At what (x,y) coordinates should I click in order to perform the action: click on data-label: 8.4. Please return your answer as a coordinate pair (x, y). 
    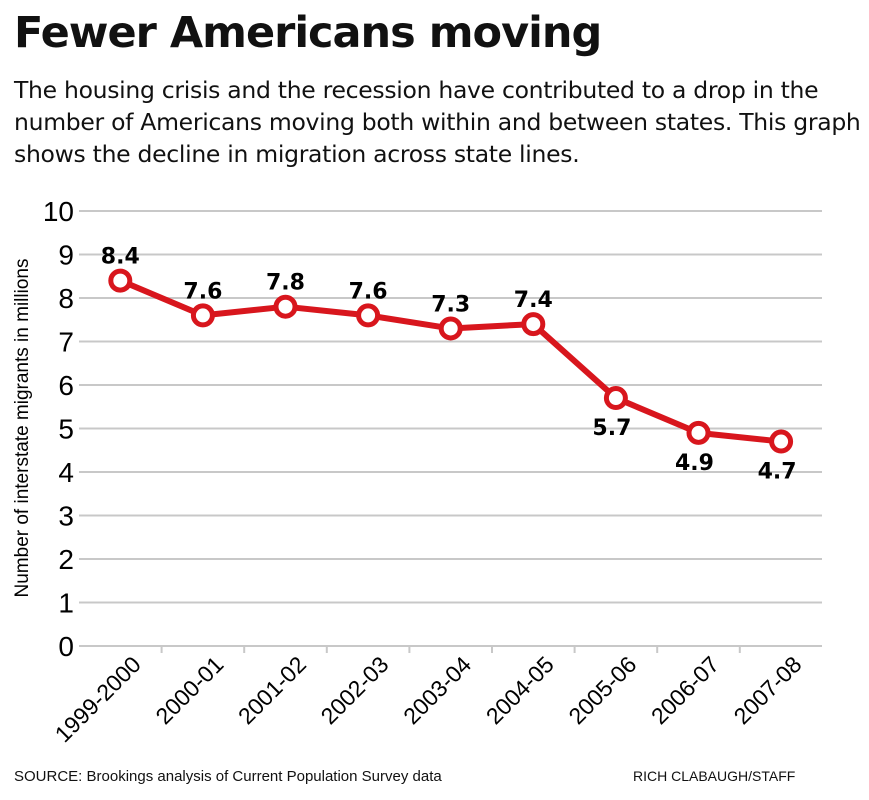
    Looking at the image, I should click on (120, 257).